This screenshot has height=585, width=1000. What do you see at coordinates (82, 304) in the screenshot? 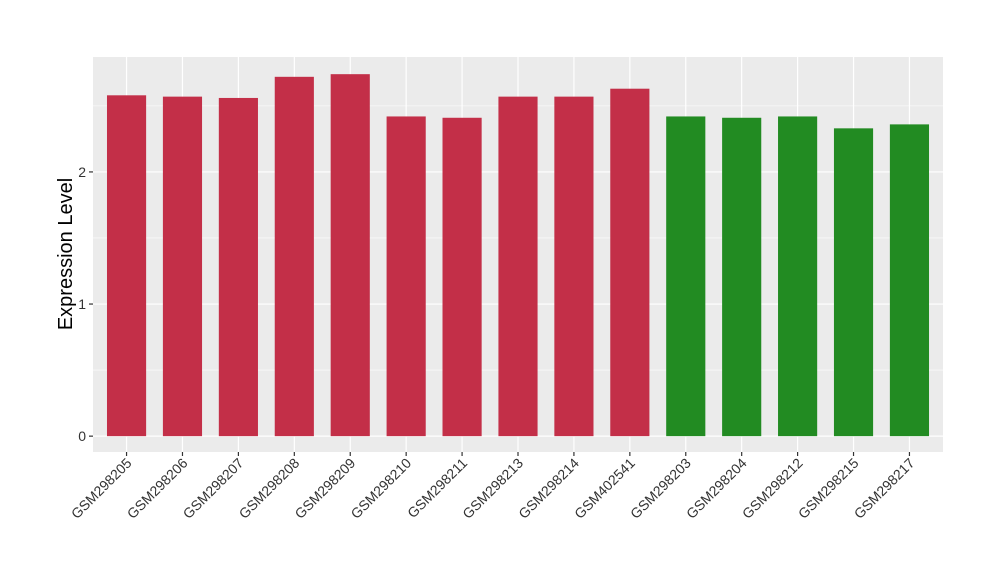
I see `y-tick-label: 1` at bounding box center [82, 304].